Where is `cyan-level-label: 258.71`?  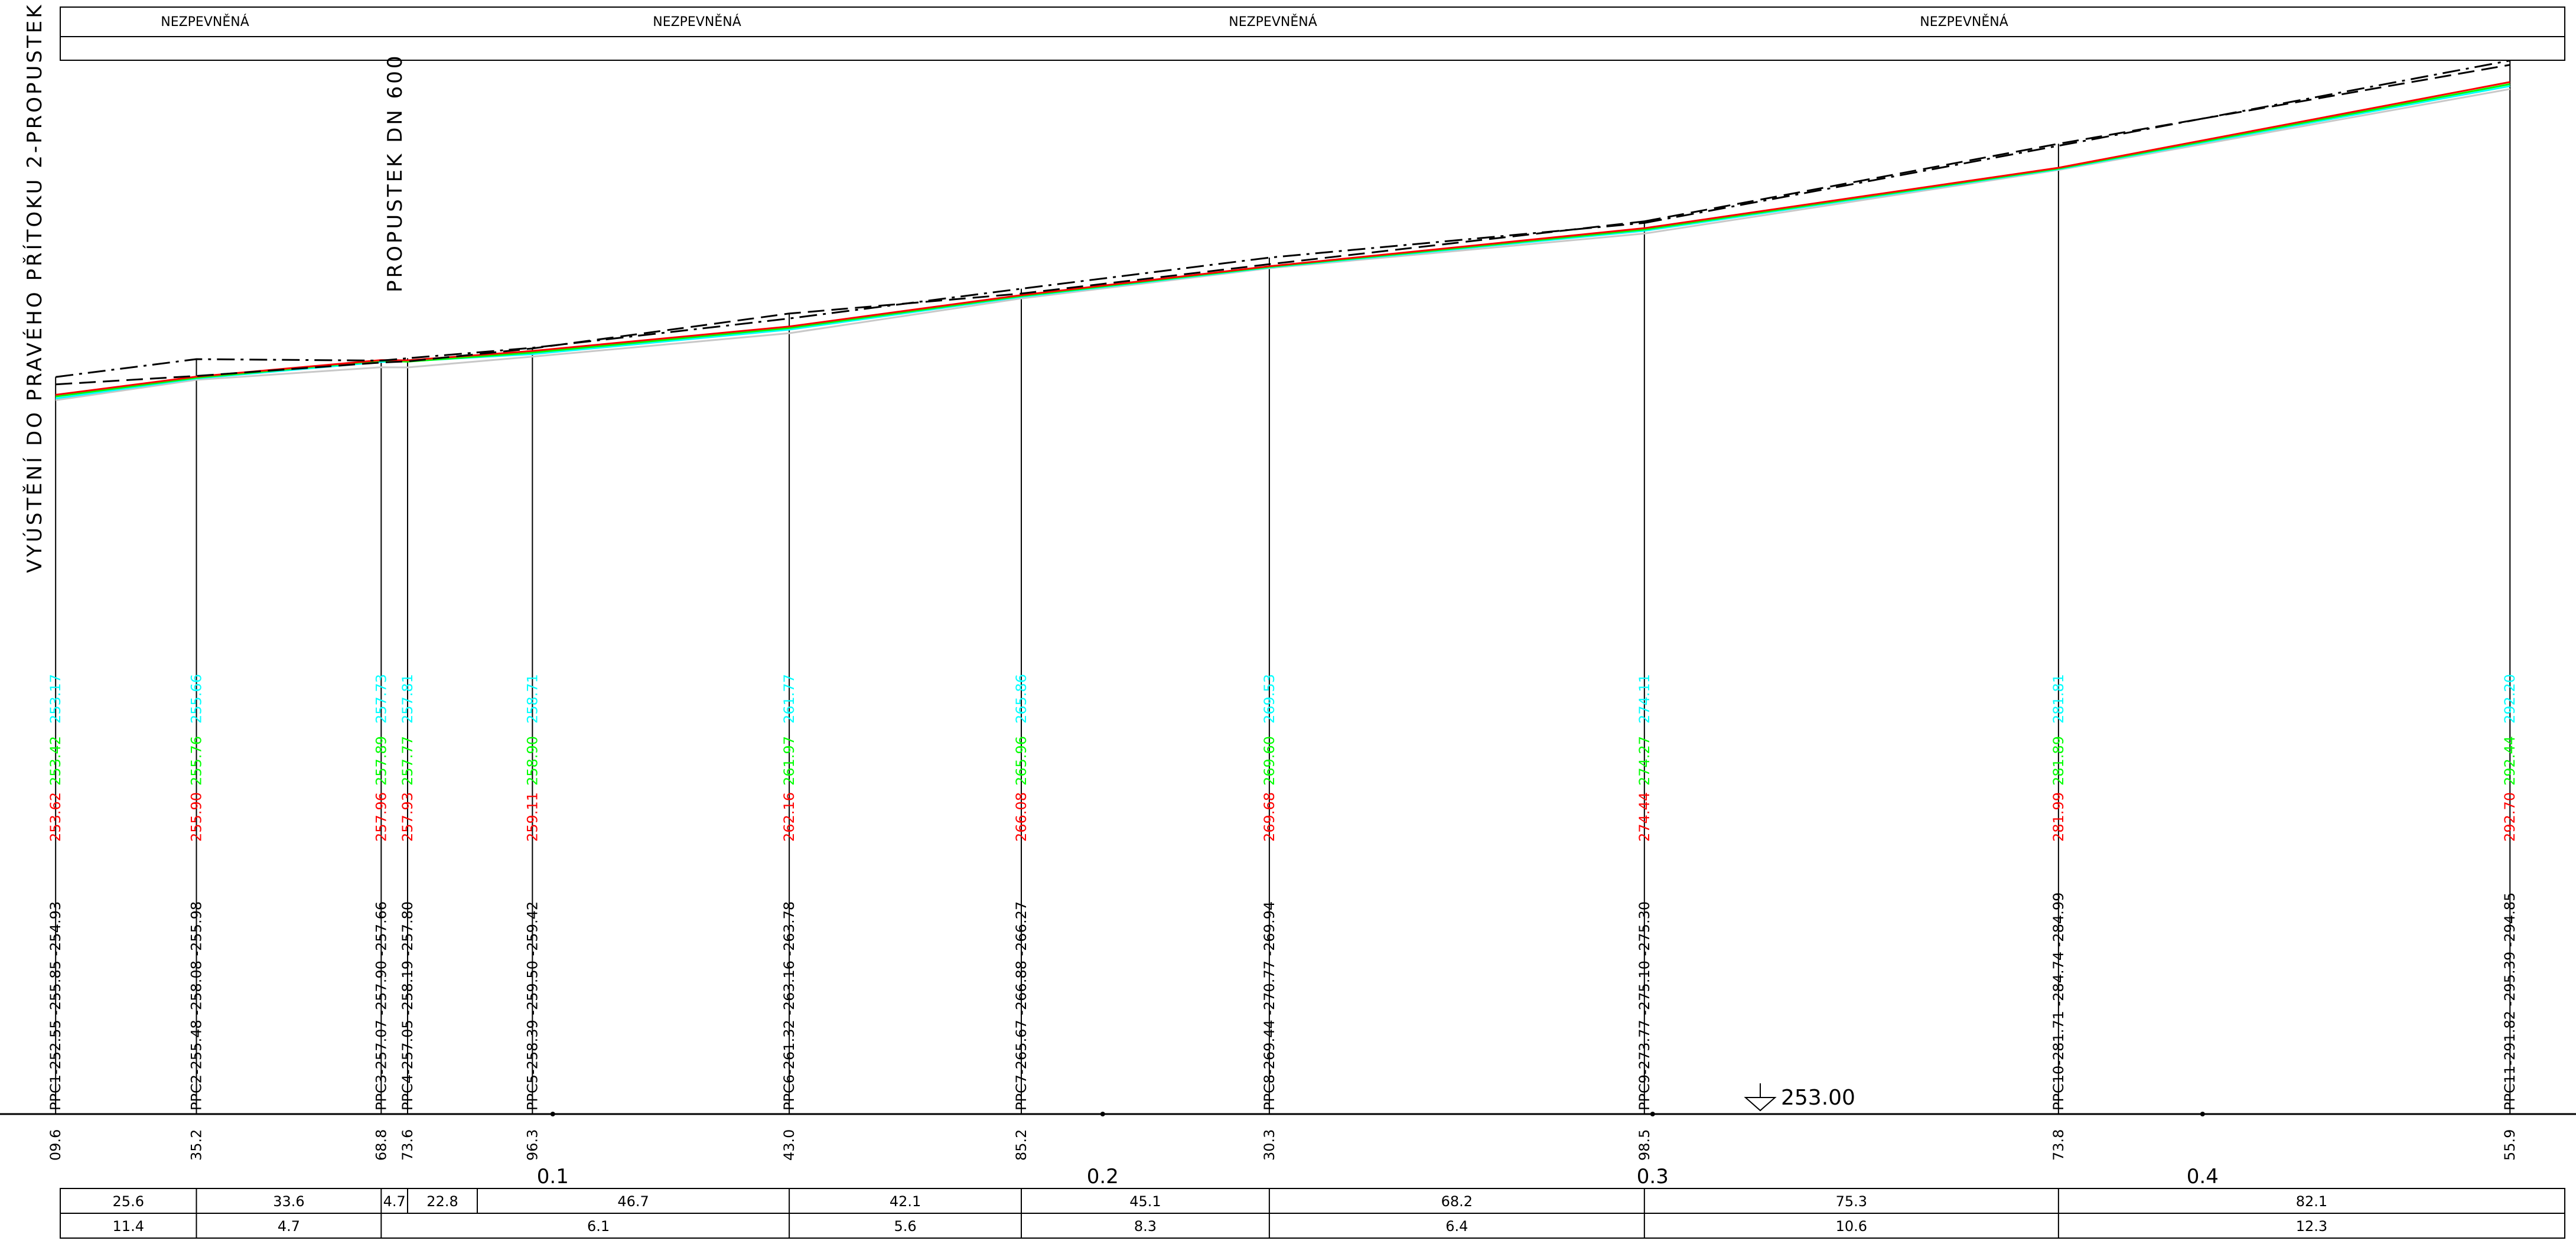
cyan-level-label: 258.71 is located at coordinates (532, 699).